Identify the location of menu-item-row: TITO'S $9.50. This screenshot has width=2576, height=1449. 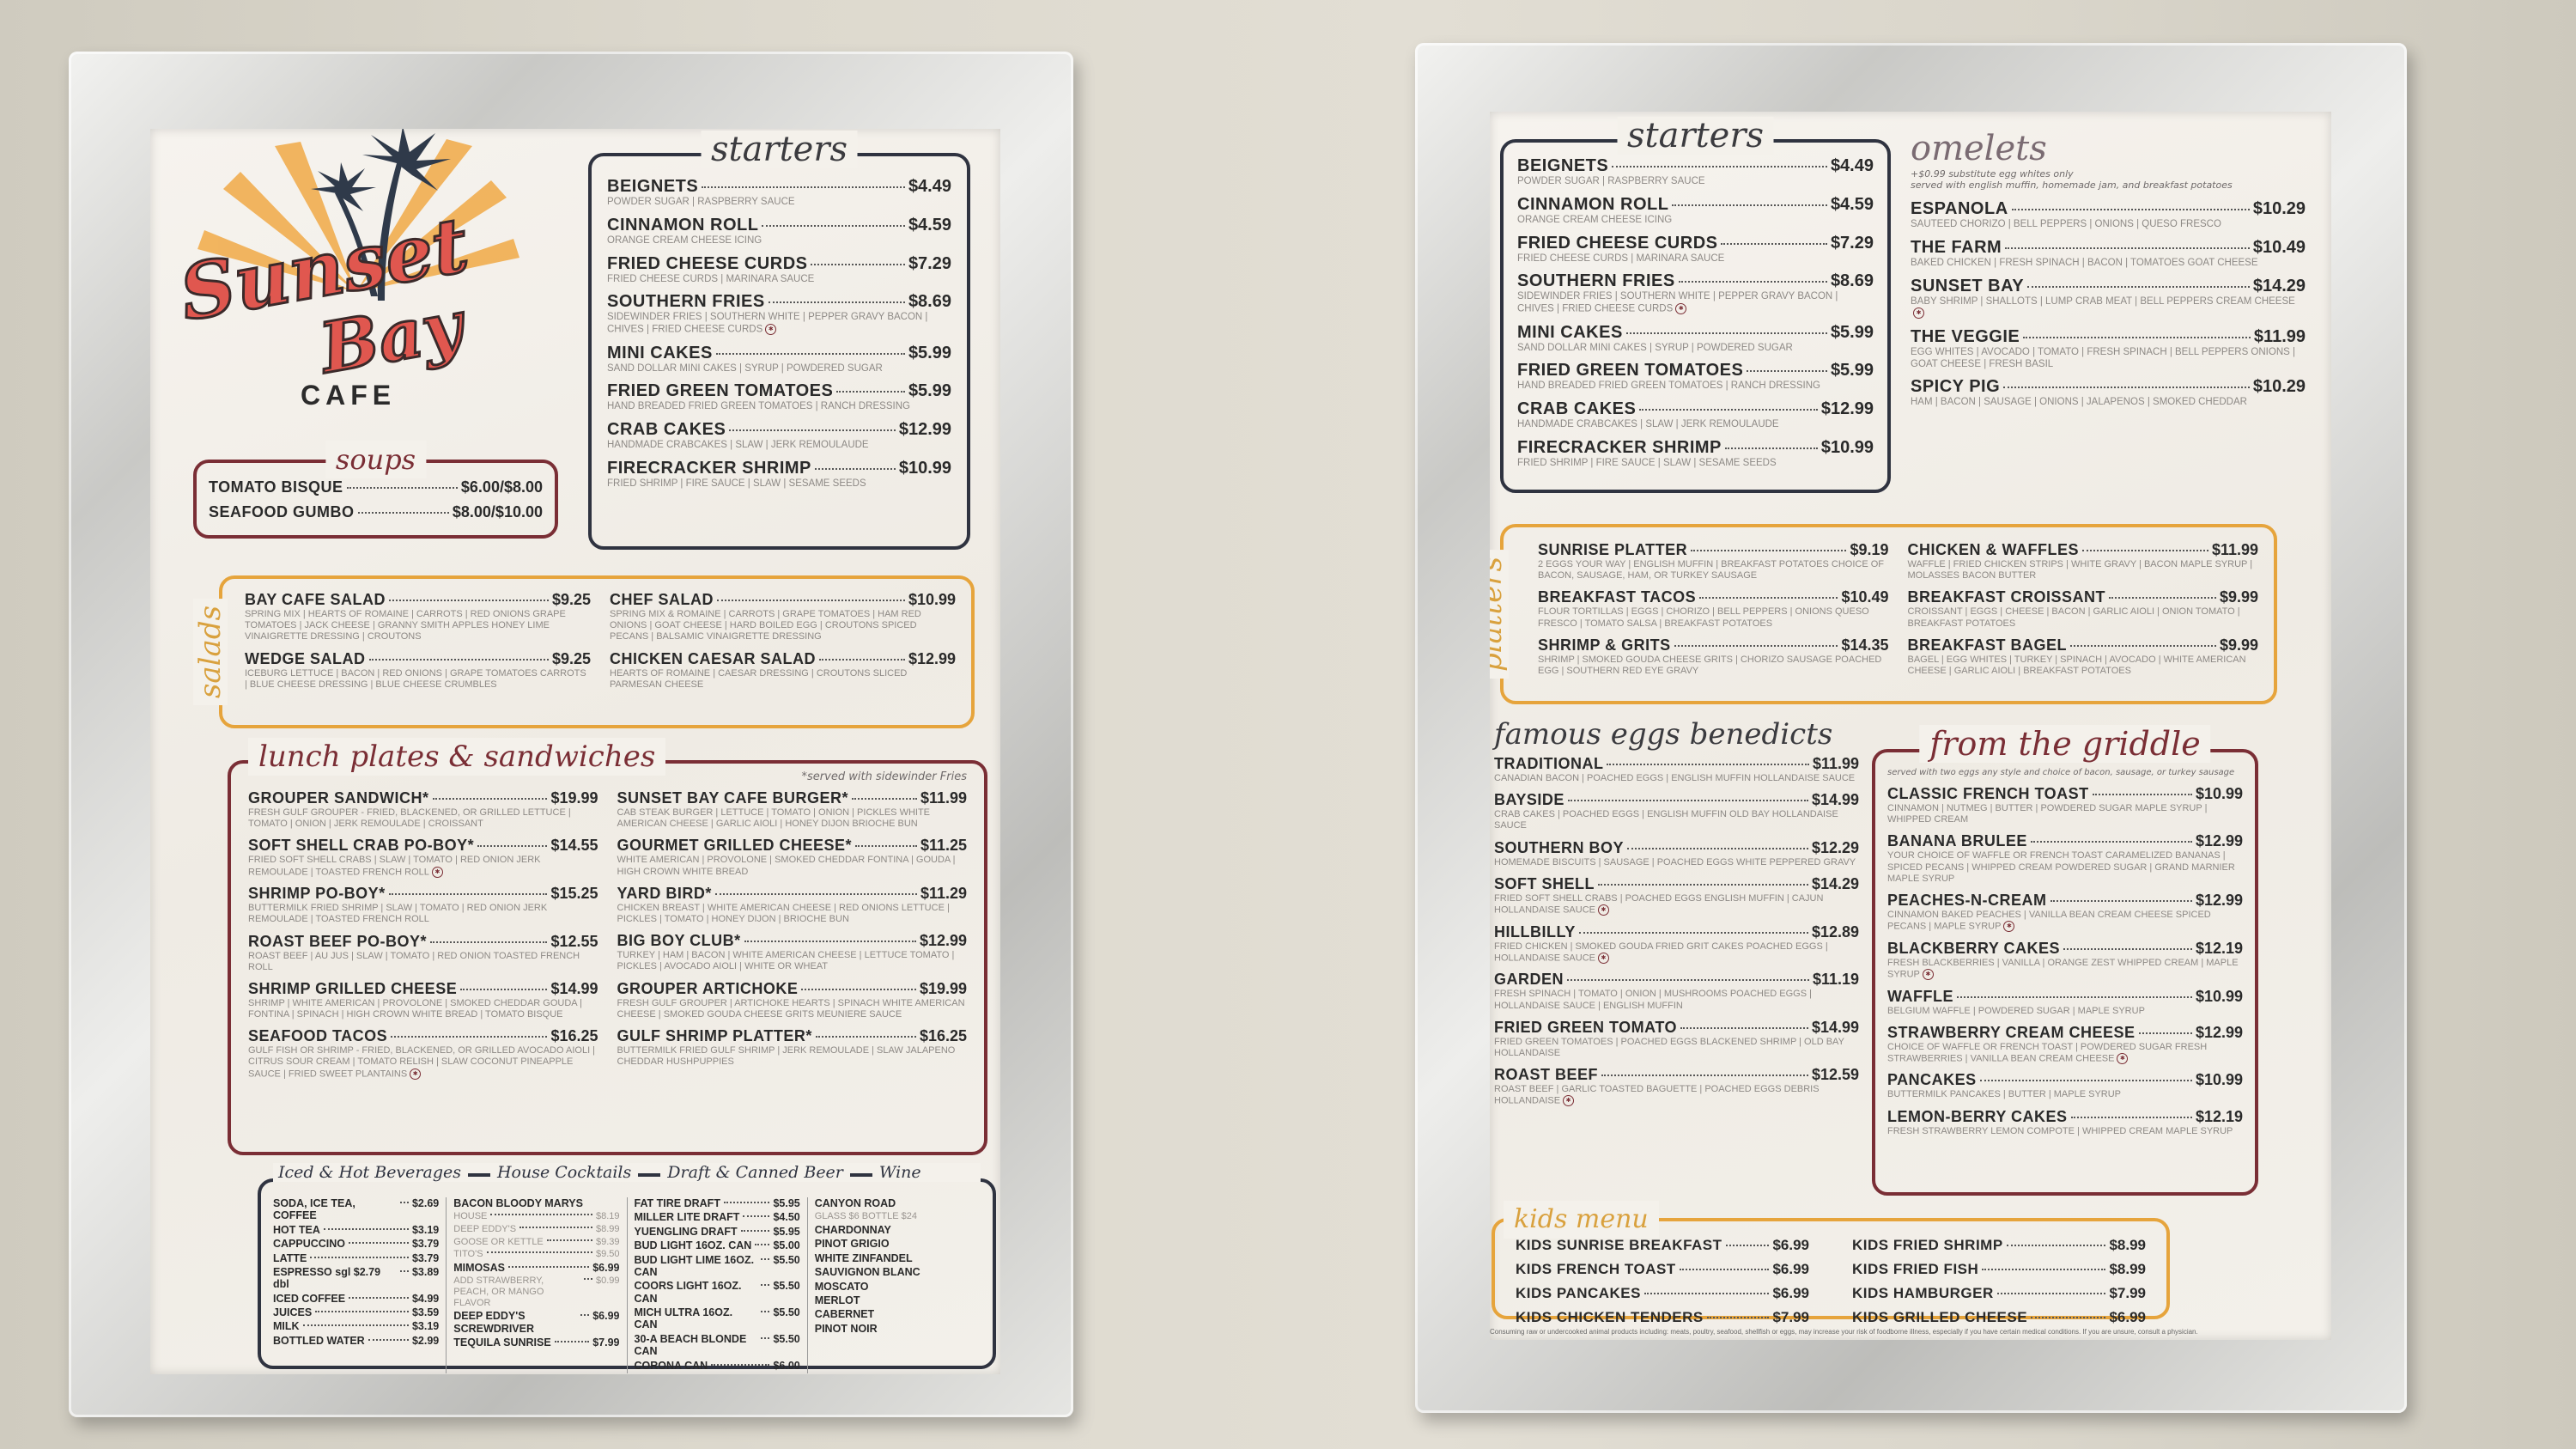
(536, 1254).